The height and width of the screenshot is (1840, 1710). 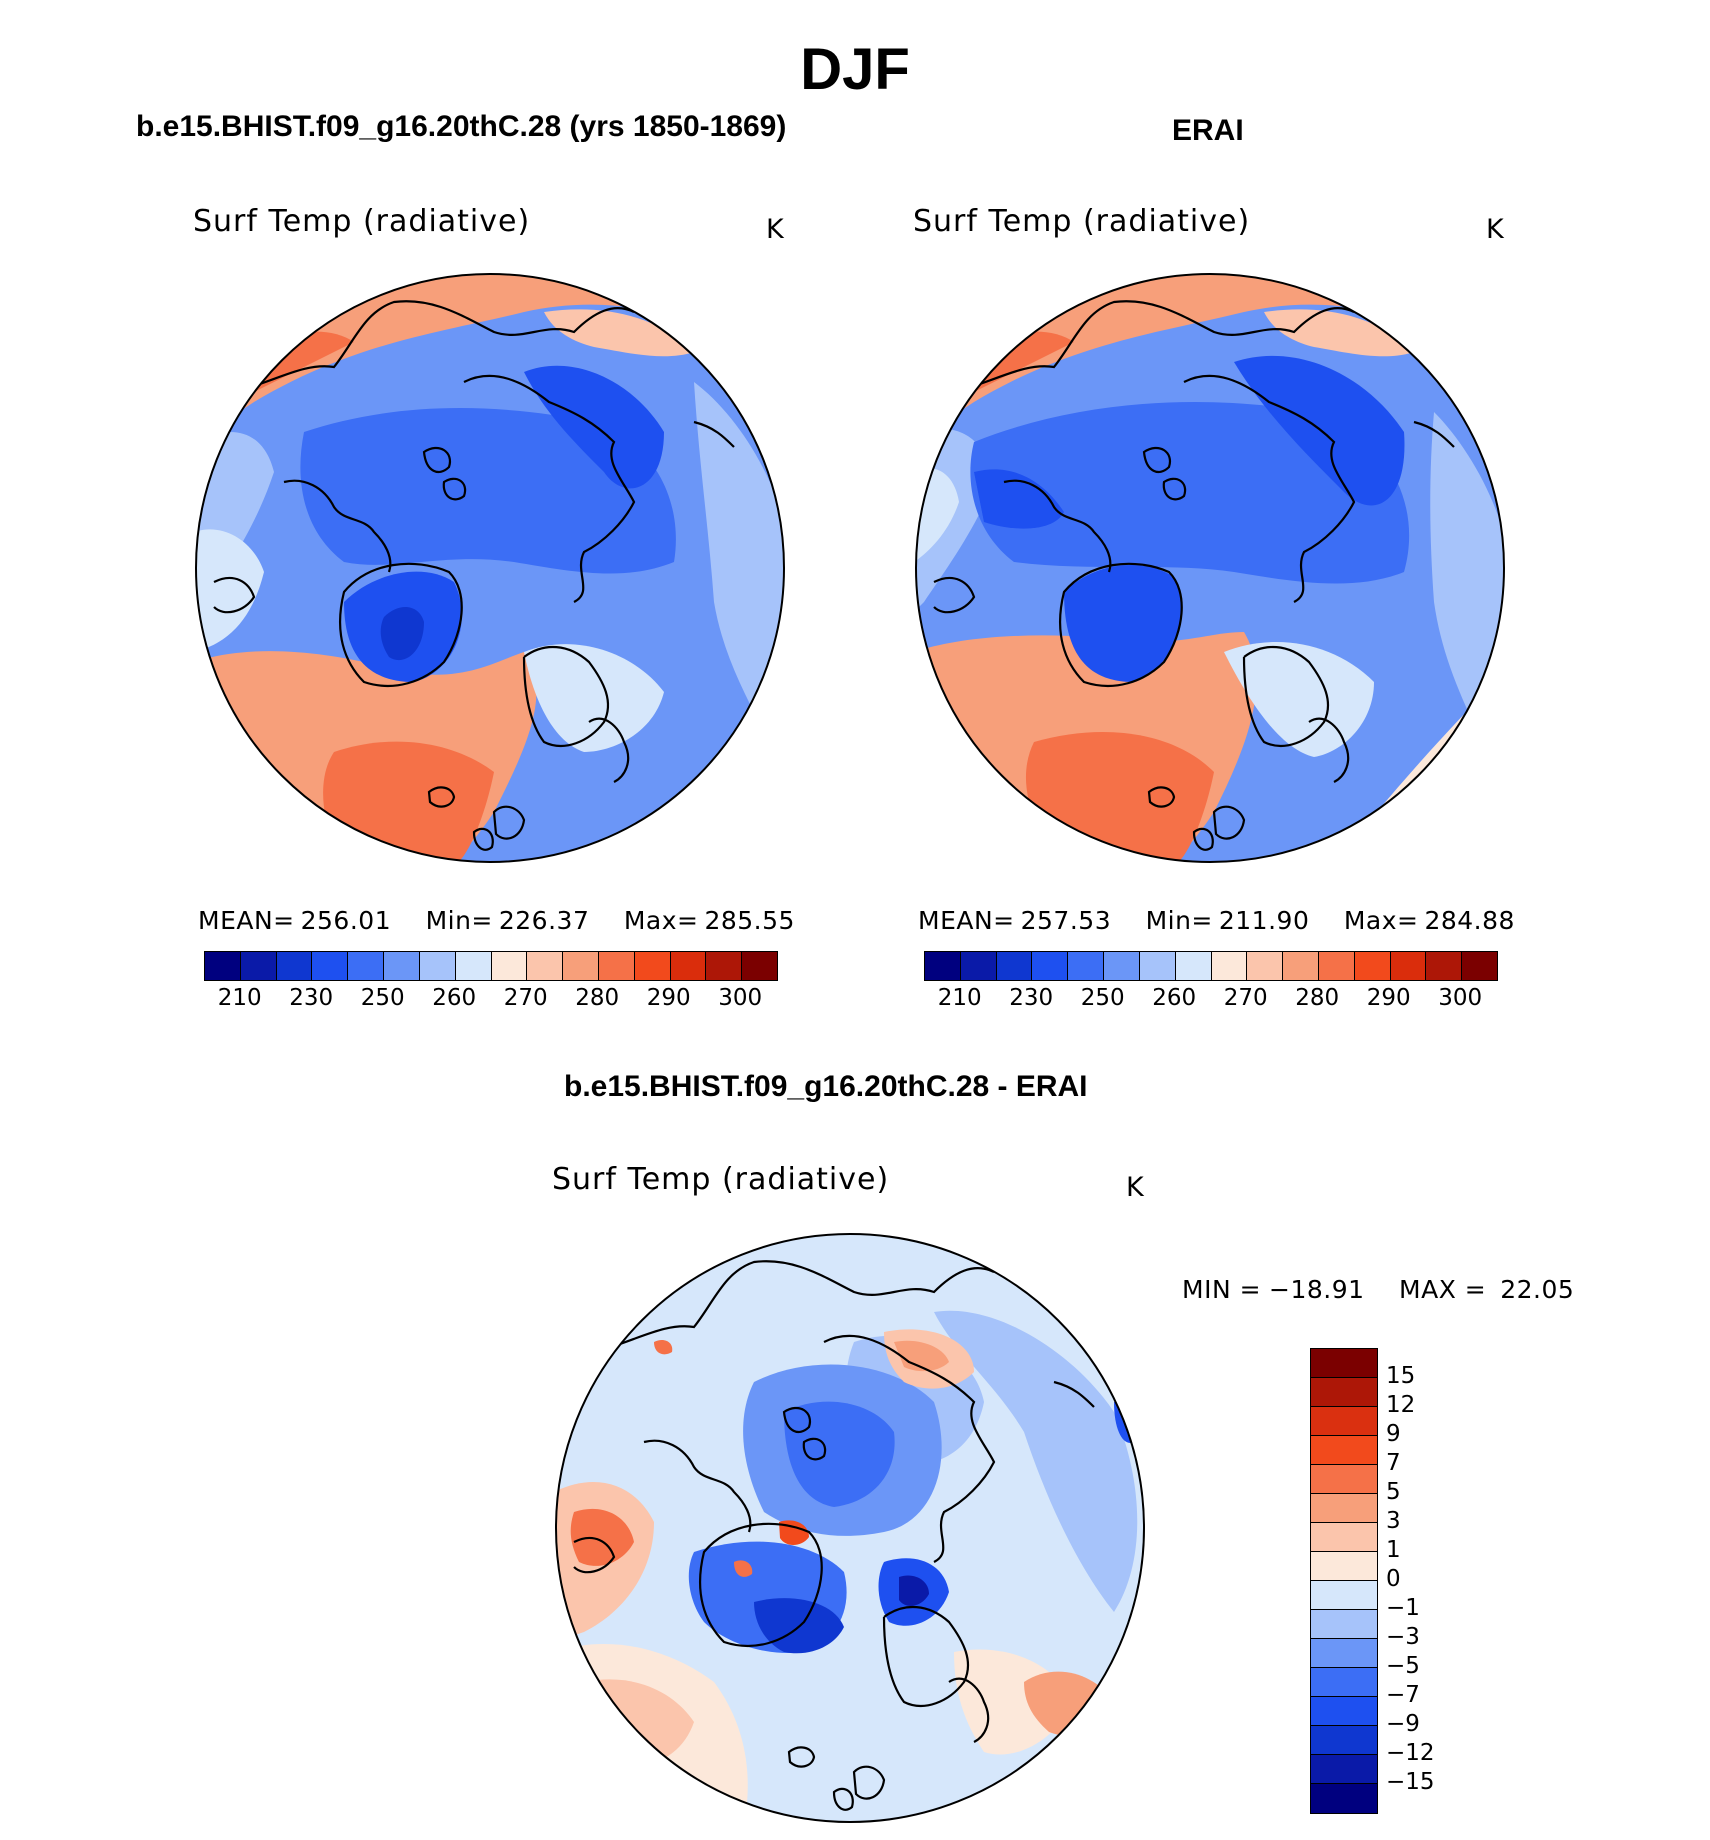 I want to click on model-units-label: K, so click(x=775, y=229).